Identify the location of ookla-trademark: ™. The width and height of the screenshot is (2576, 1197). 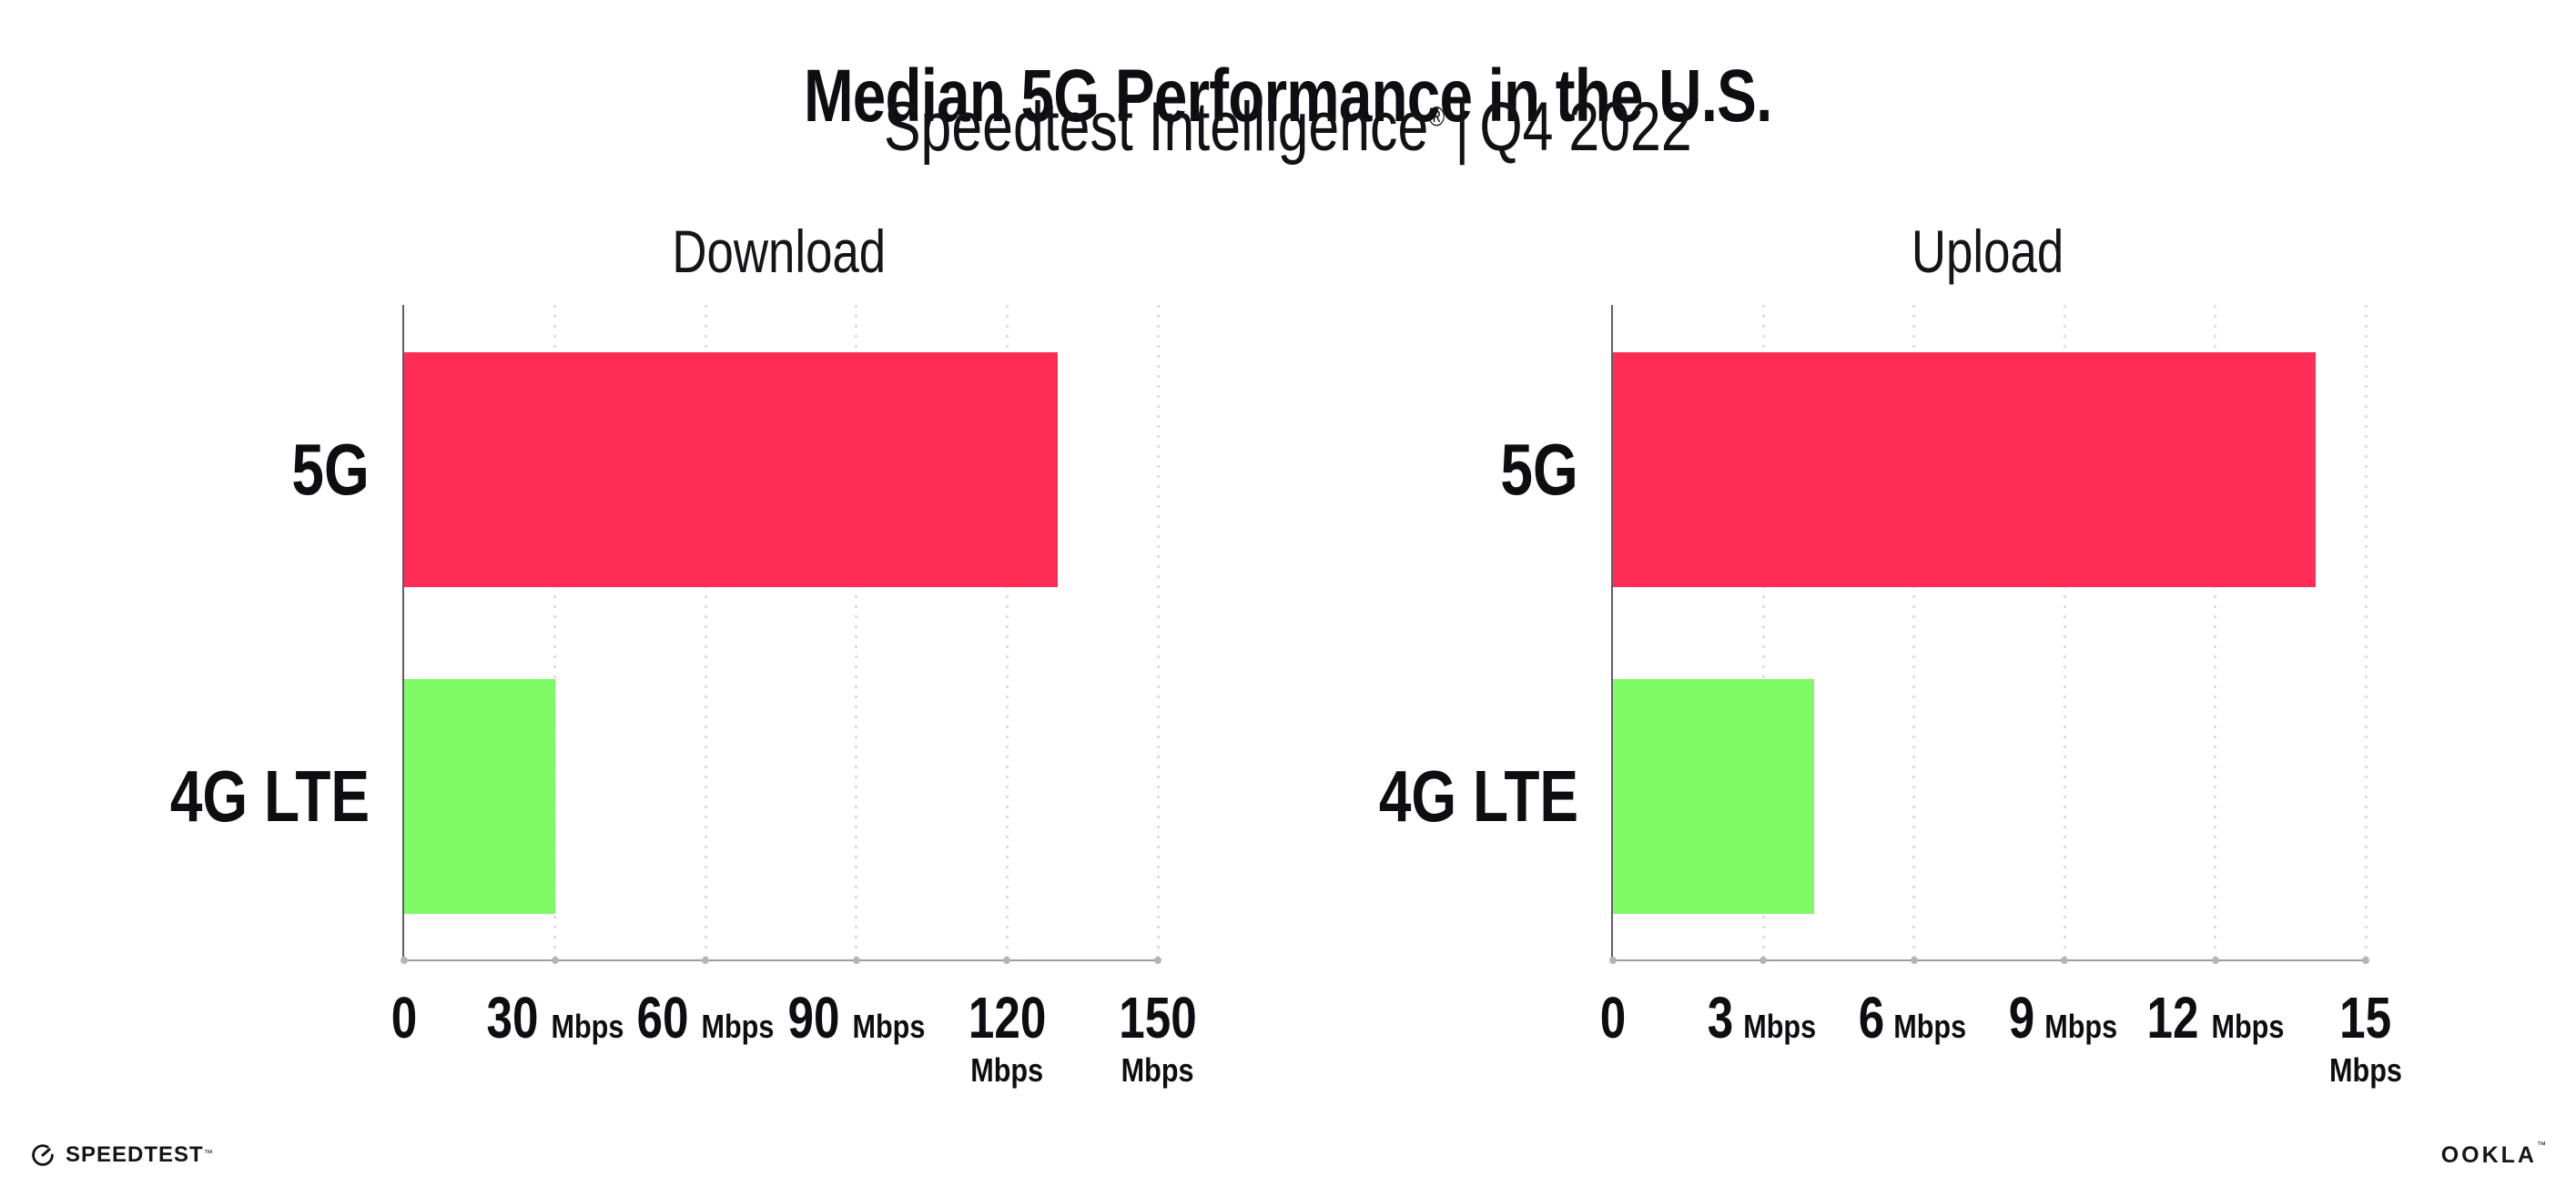
(2541, 1146).